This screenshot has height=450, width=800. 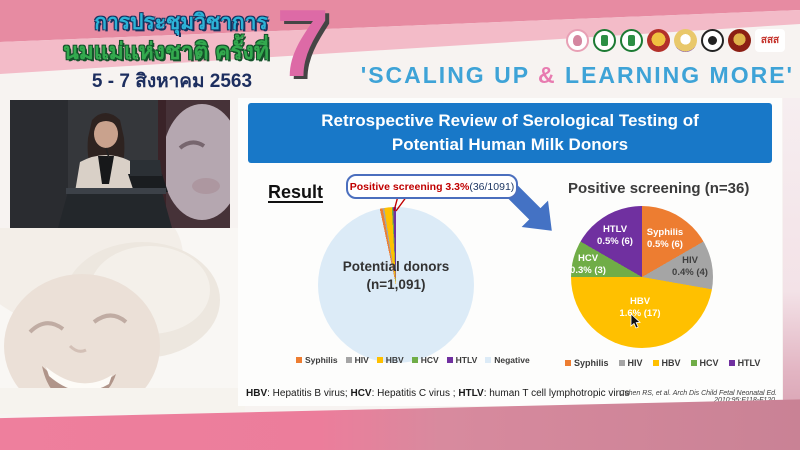 I want to click on potential-donors-label-line2: (n=1,091), so click(x=396, y=284).